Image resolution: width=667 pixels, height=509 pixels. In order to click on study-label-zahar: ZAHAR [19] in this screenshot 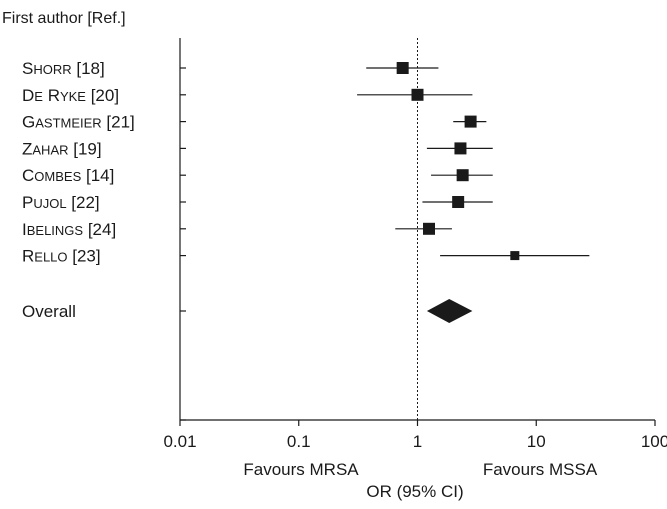, I will do `click(62, 148)`.